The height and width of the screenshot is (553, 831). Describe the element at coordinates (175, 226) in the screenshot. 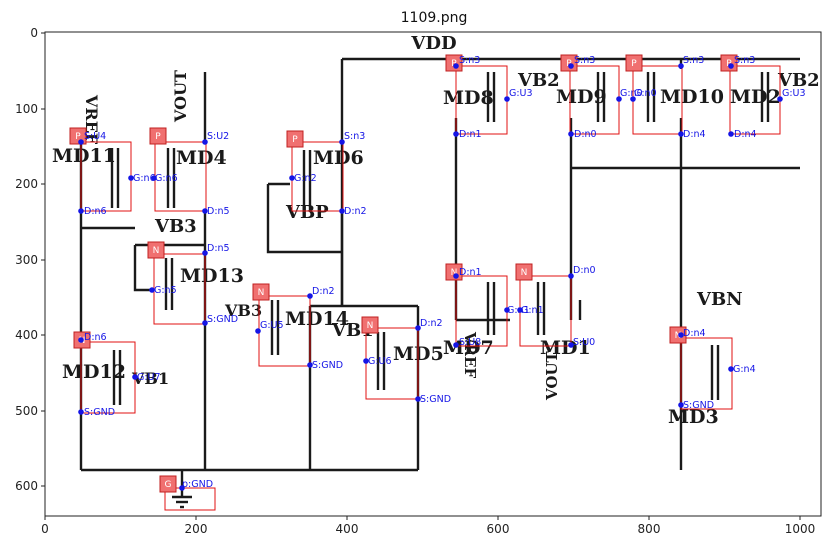

I see `net-label-vb3: VB3` at that location.